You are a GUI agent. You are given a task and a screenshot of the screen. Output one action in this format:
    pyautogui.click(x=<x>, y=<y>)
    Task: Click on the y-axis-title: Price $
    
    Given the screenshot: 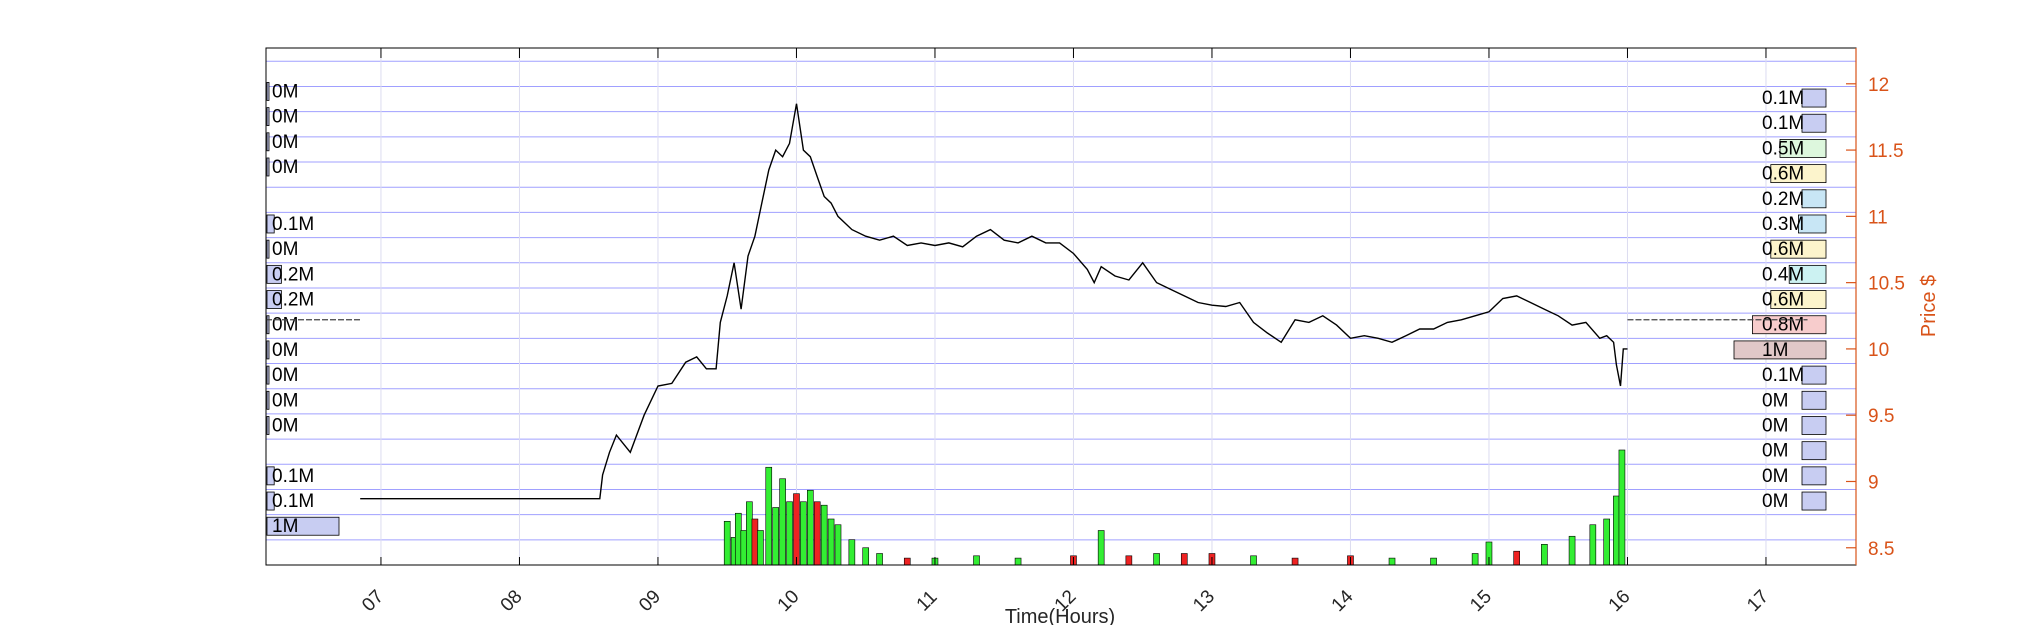 What is the action you would take?
    pyautogui.click(x=1929, y=306)
    